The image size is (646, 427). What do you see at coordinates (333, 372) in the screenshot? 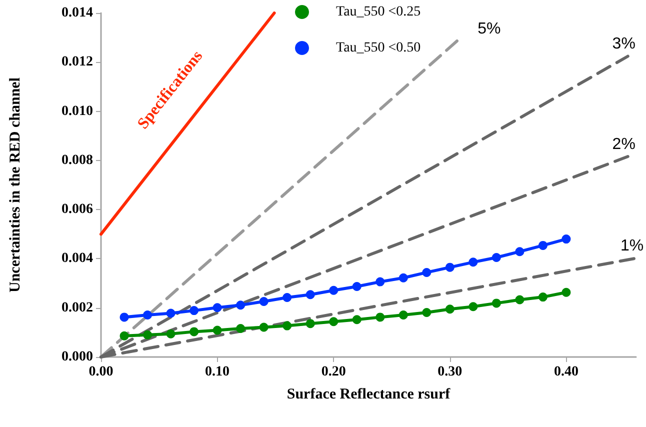
I see `x-tick-label: 0.20` at bounding box center [333, 372].